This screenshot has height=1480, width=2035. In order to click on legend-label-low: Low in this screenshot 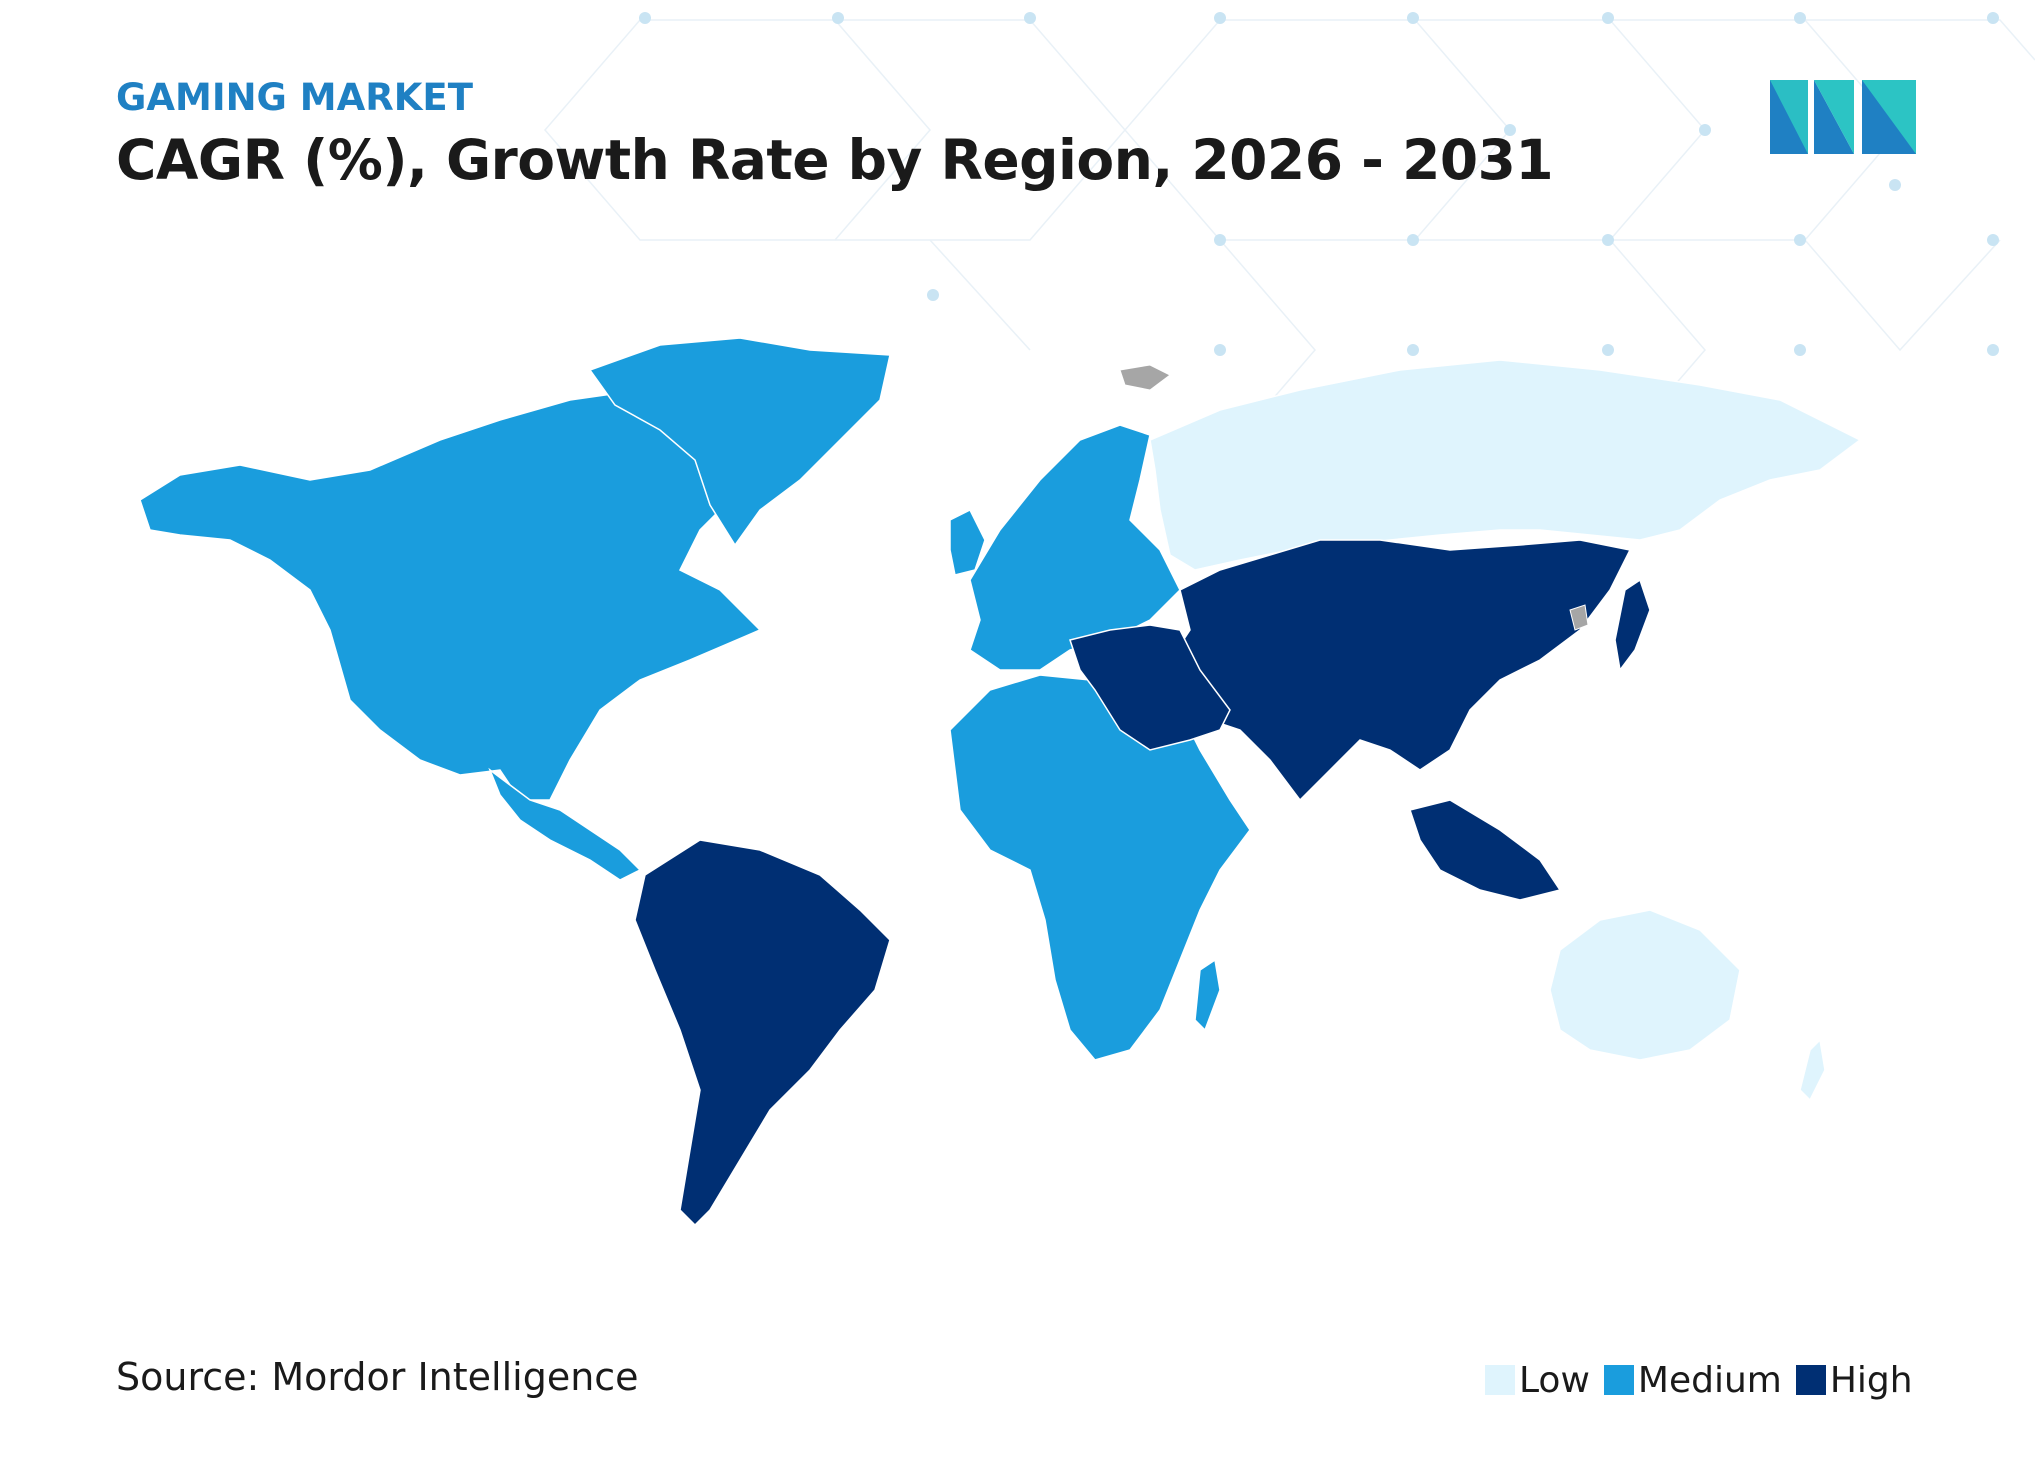, I will do `click(1554, 1380)`.